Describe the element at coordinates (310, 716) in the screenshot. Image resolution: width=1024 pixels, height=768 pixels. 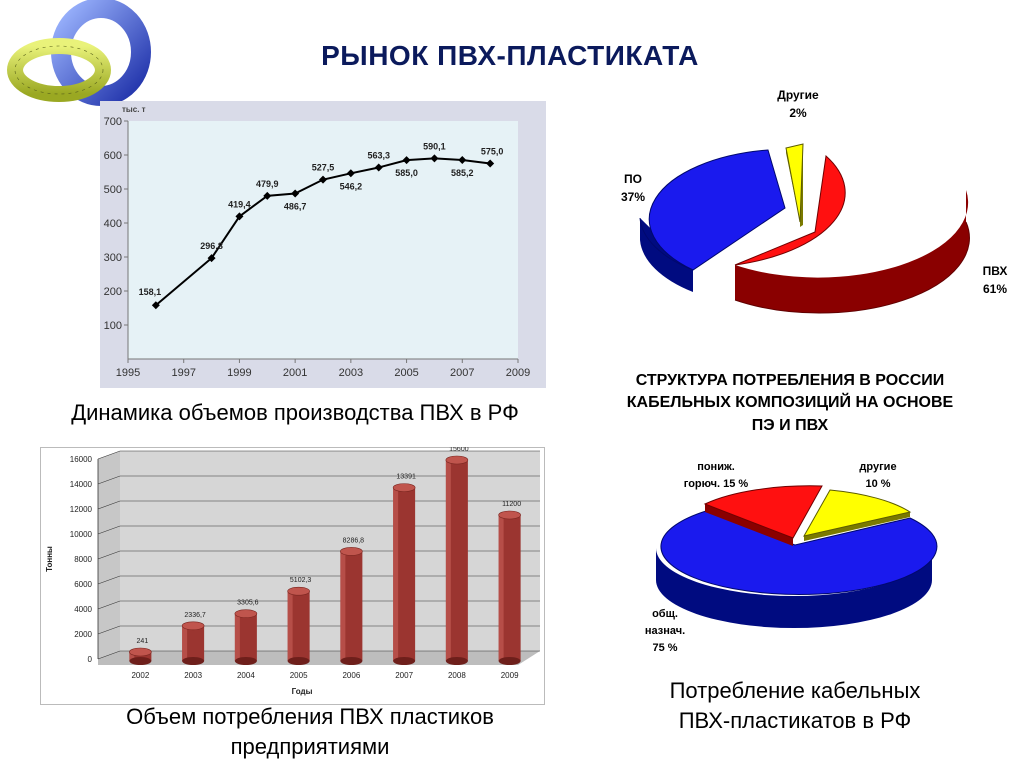
I see `bar-caption-line-1: Объем потребления ПВХ пластиков` at that location.